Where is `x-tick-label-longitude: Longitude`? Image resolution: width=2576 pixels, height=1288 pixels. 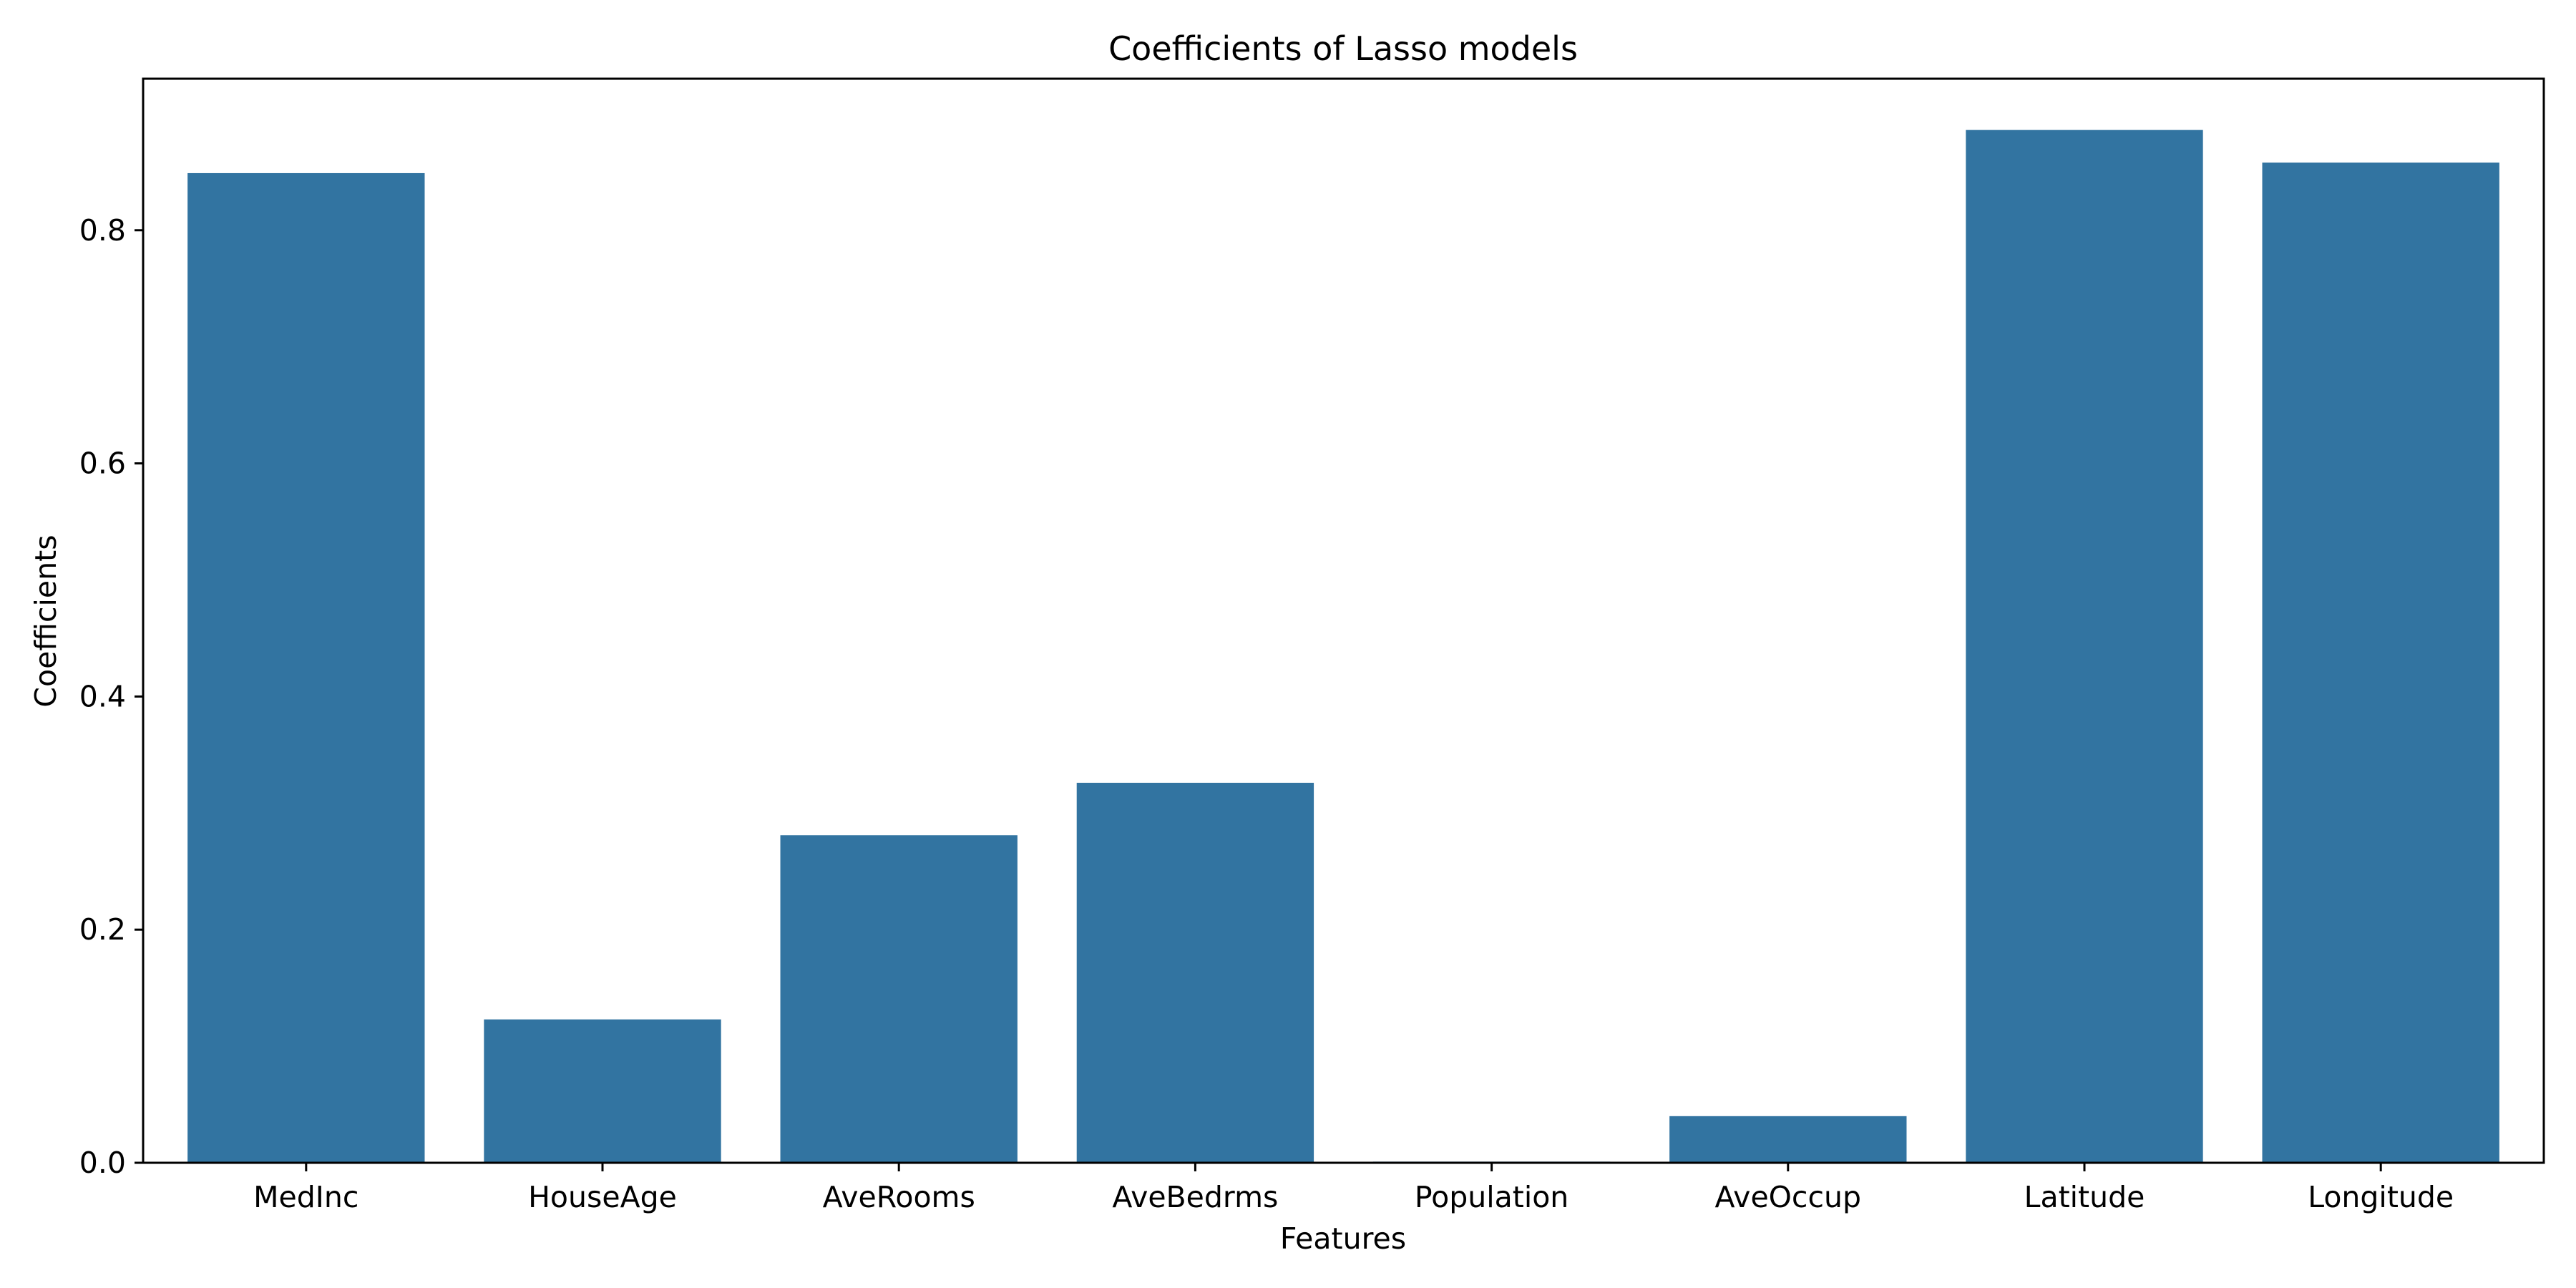
x-tick-label-longitude: Longitude is located at coordinates (2381, 1197).